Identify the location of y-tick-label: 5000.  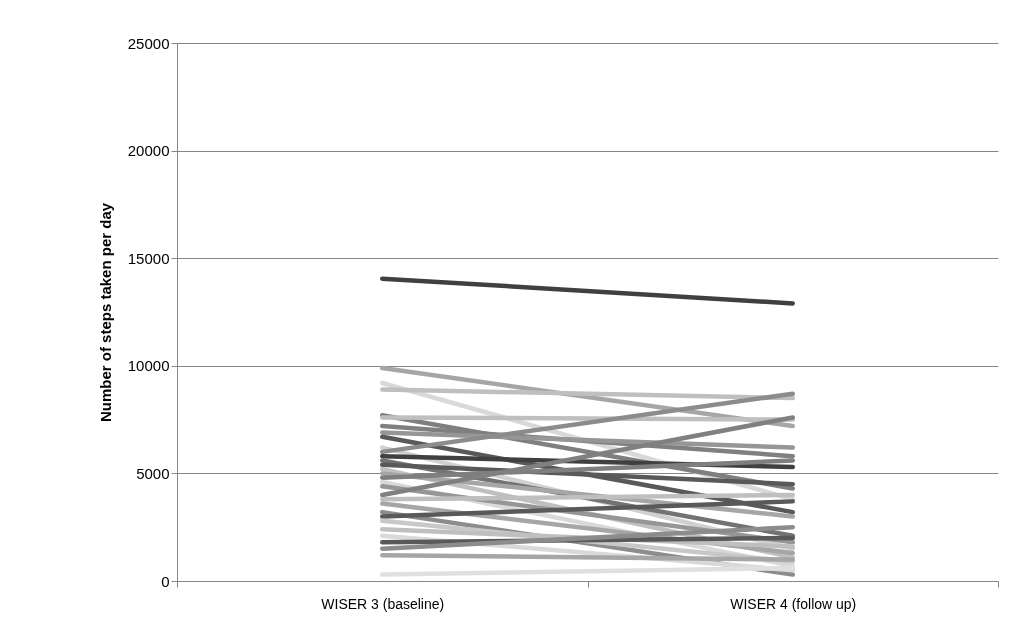
(153, 473).